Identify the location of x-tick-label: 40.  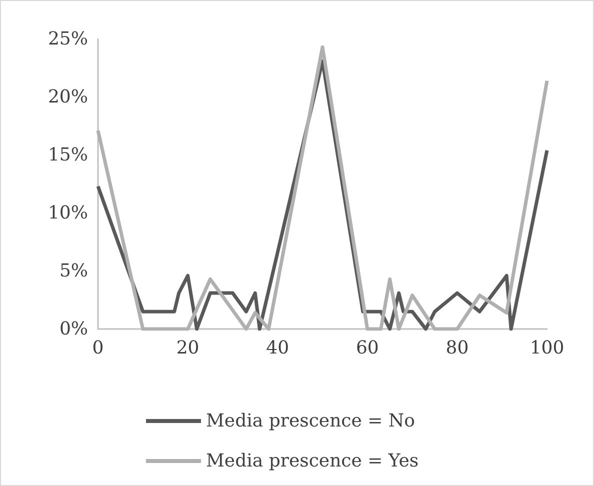
(278, 348).